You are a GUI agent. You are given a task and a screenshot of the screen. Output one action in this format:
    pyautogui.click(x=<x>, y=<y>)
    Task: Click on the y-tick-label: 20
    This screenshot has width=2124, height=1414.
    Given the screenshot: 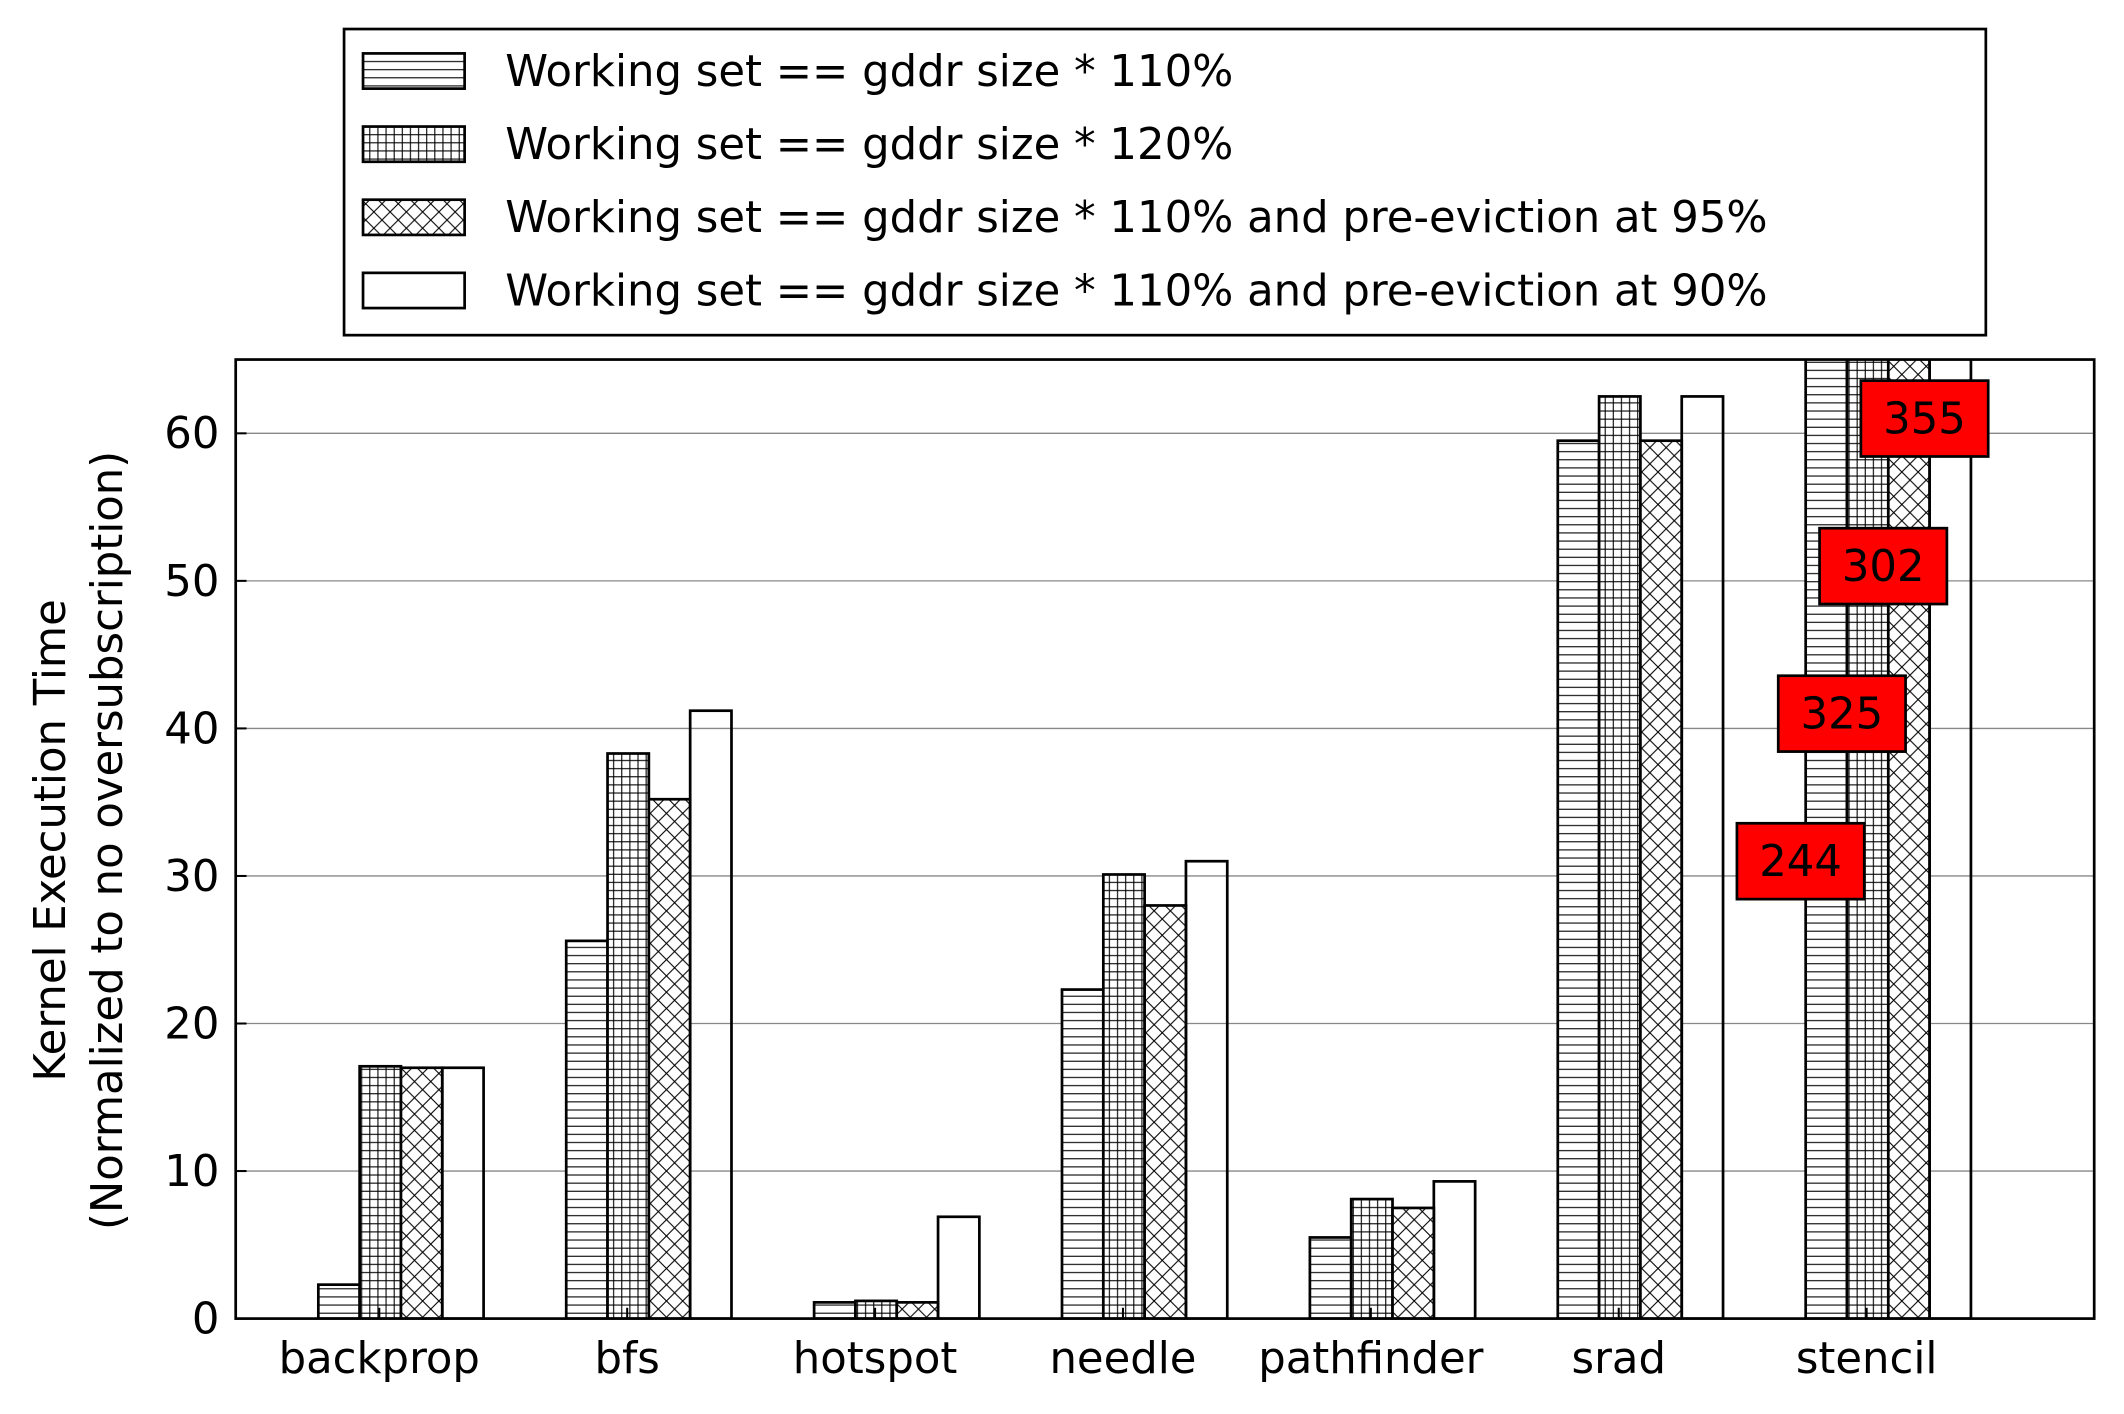 What is the action you would take?
    pyautogui.click(x=191, y=1024)
    